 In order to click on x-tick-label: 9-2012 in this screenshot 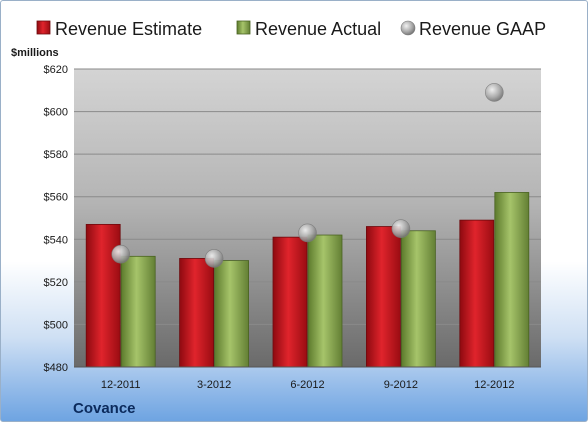, I will do `click(401, 385)`.